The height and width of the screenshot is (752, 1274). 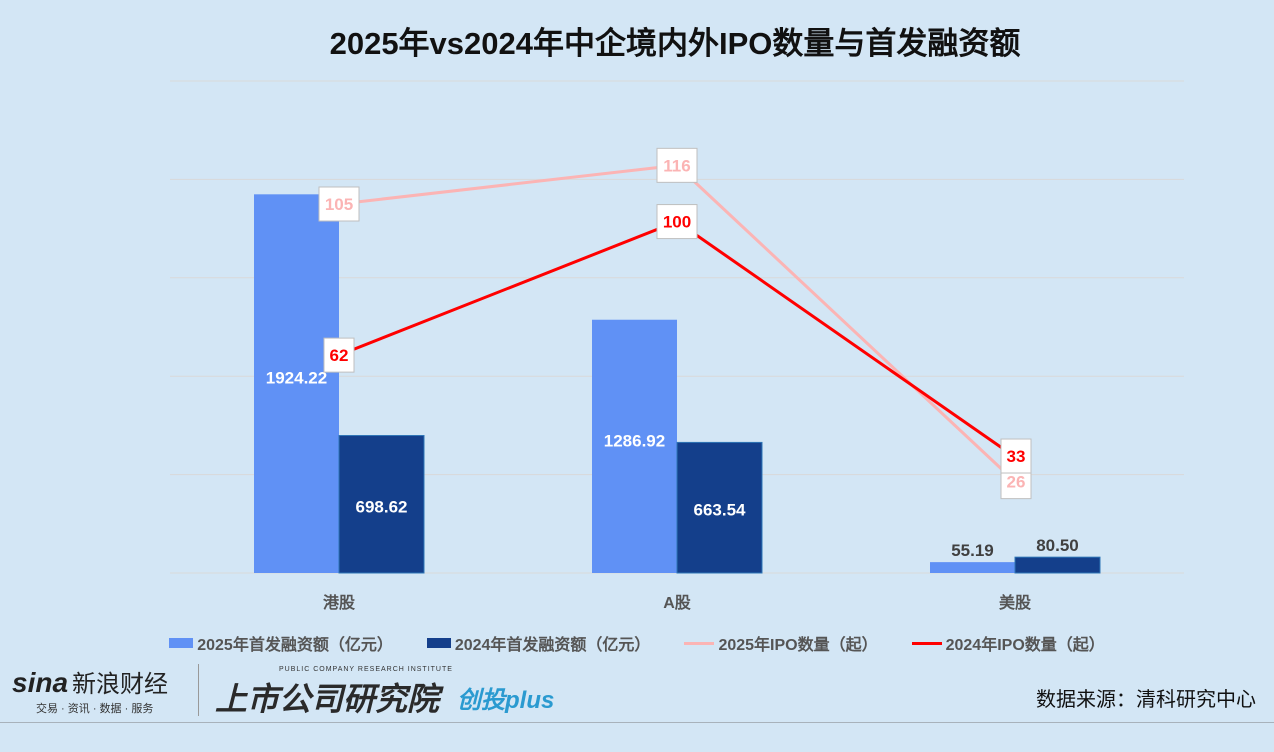 What do you see at coordinates (40, 682) in the screenshot?
I see `sina-logo-mark: sina` at bounding box center [40, 682].